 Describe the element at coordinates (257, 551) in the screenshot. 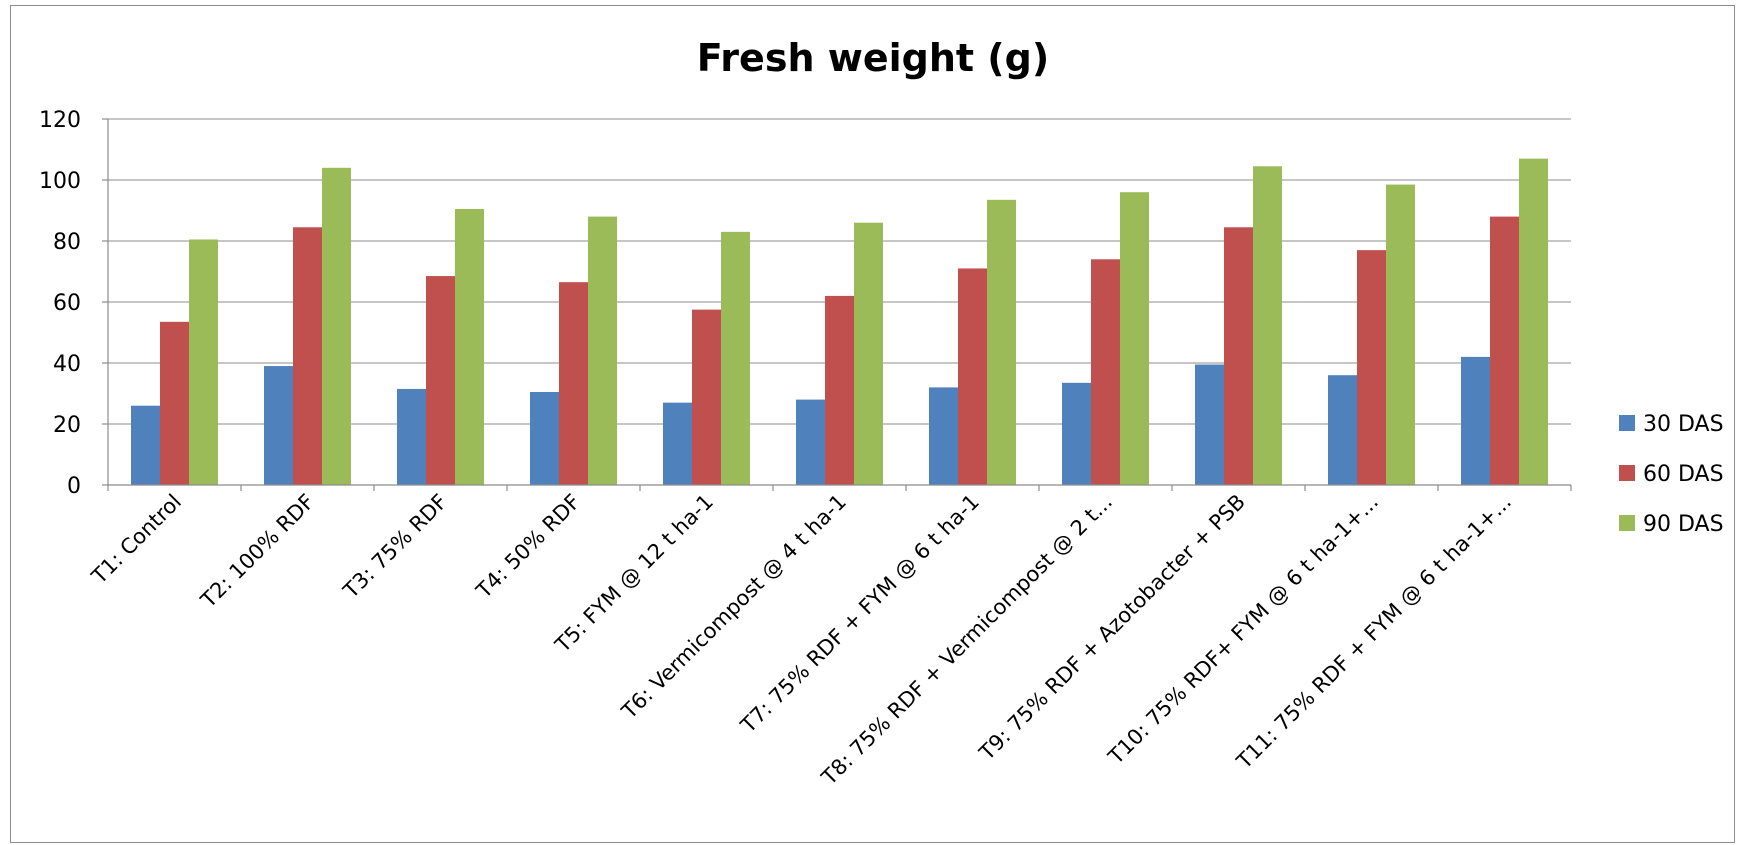

I see `x-tick-label: T2: 100% RDF` at that location.